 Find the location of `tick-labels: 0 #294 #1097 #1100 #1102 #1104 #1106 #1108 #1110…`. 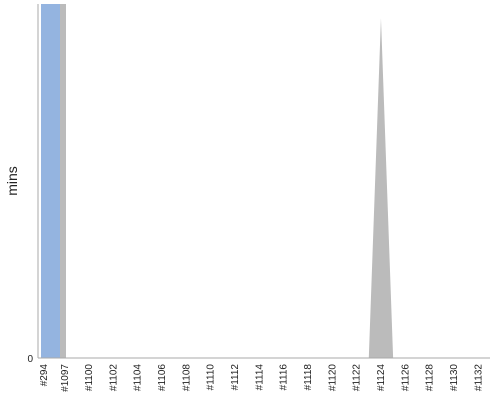

tick-labels: 0 #294 #1097 #1100 #1102 #1104 #1106 #1108 #1110… is located at coordinates (255, 373).